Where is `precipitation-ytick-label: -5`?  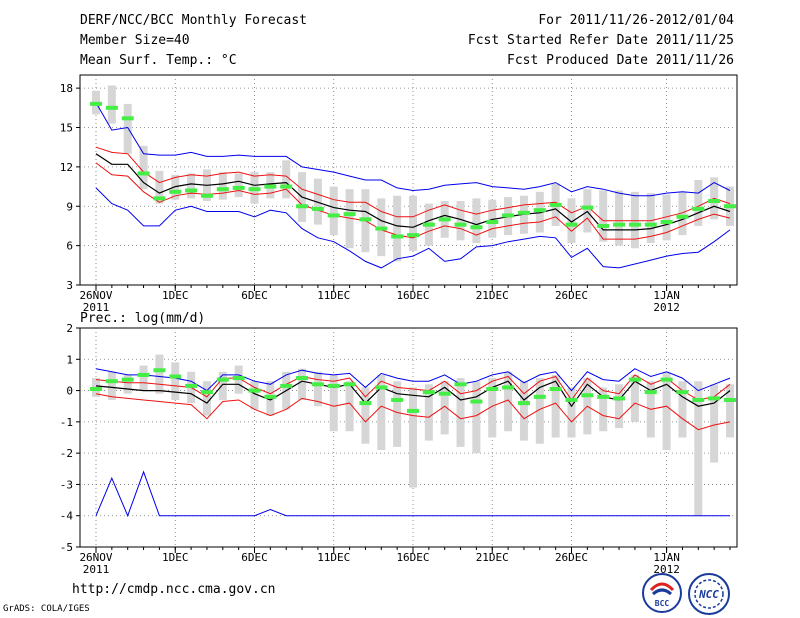 precipitation-ytick-label: -5 is located at coordinates (66, 547).